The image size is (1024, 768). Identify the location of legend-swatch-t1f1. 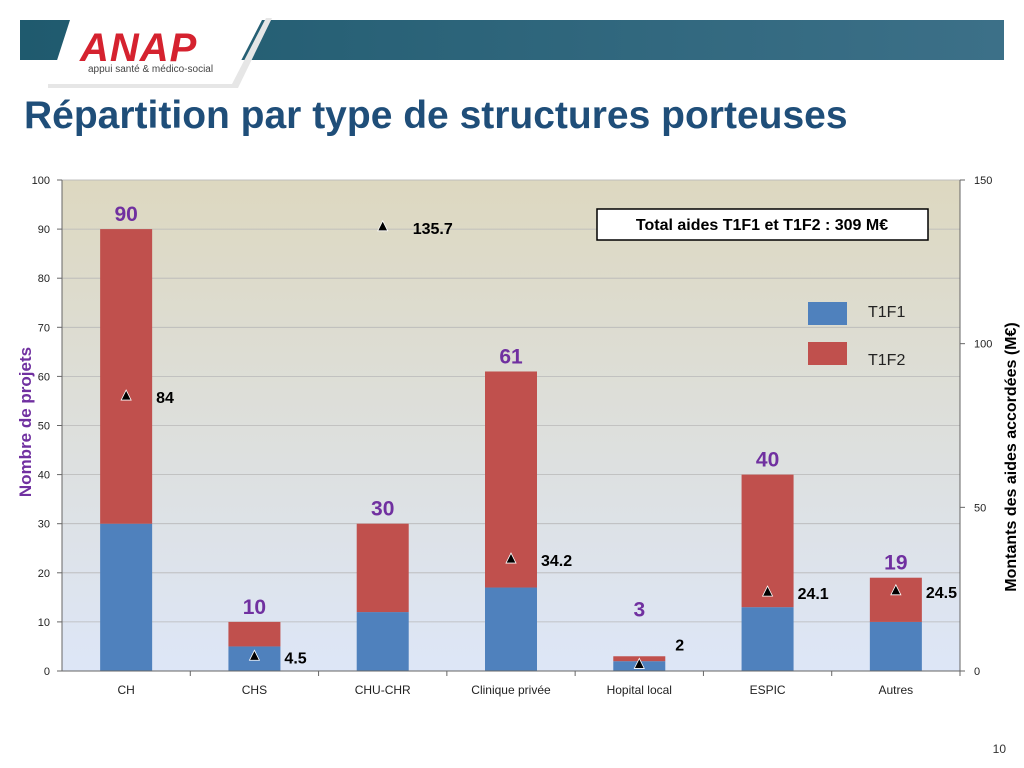
(827, 313).